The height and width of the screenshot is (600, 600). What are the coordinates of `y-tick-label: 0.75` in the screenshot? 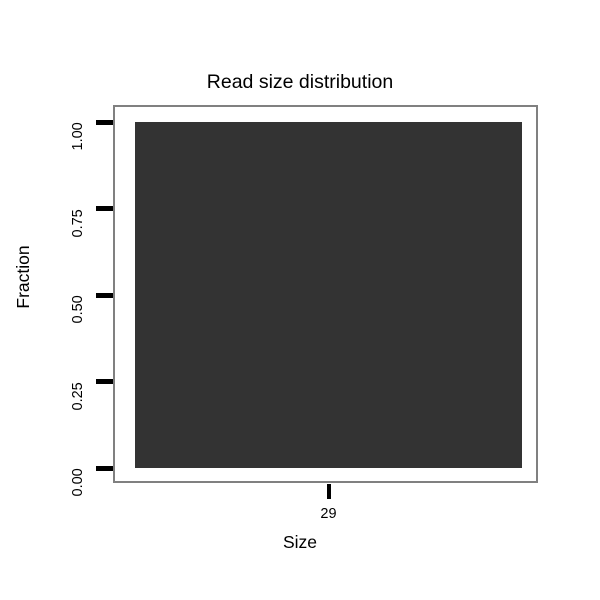 It's located at (43, 219).